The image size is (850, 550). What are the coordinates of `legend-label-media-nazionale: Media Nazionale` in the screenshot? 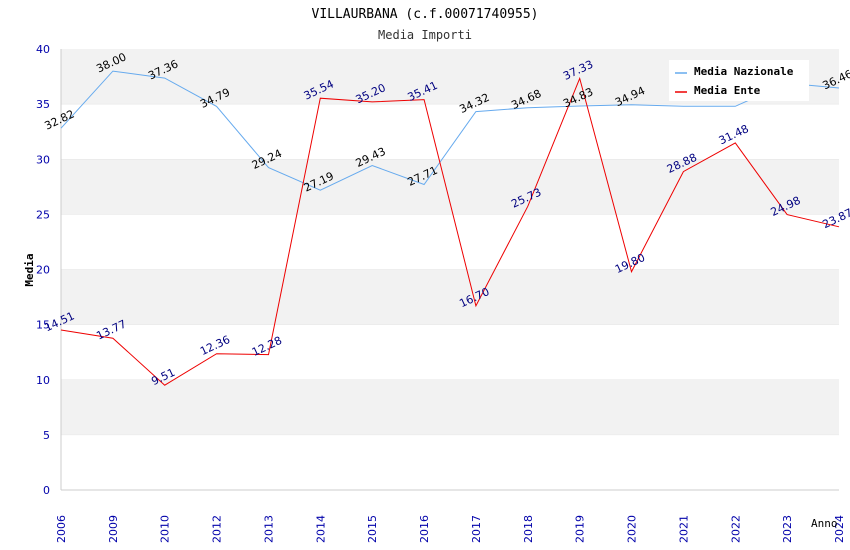 It's located at (744, 71).